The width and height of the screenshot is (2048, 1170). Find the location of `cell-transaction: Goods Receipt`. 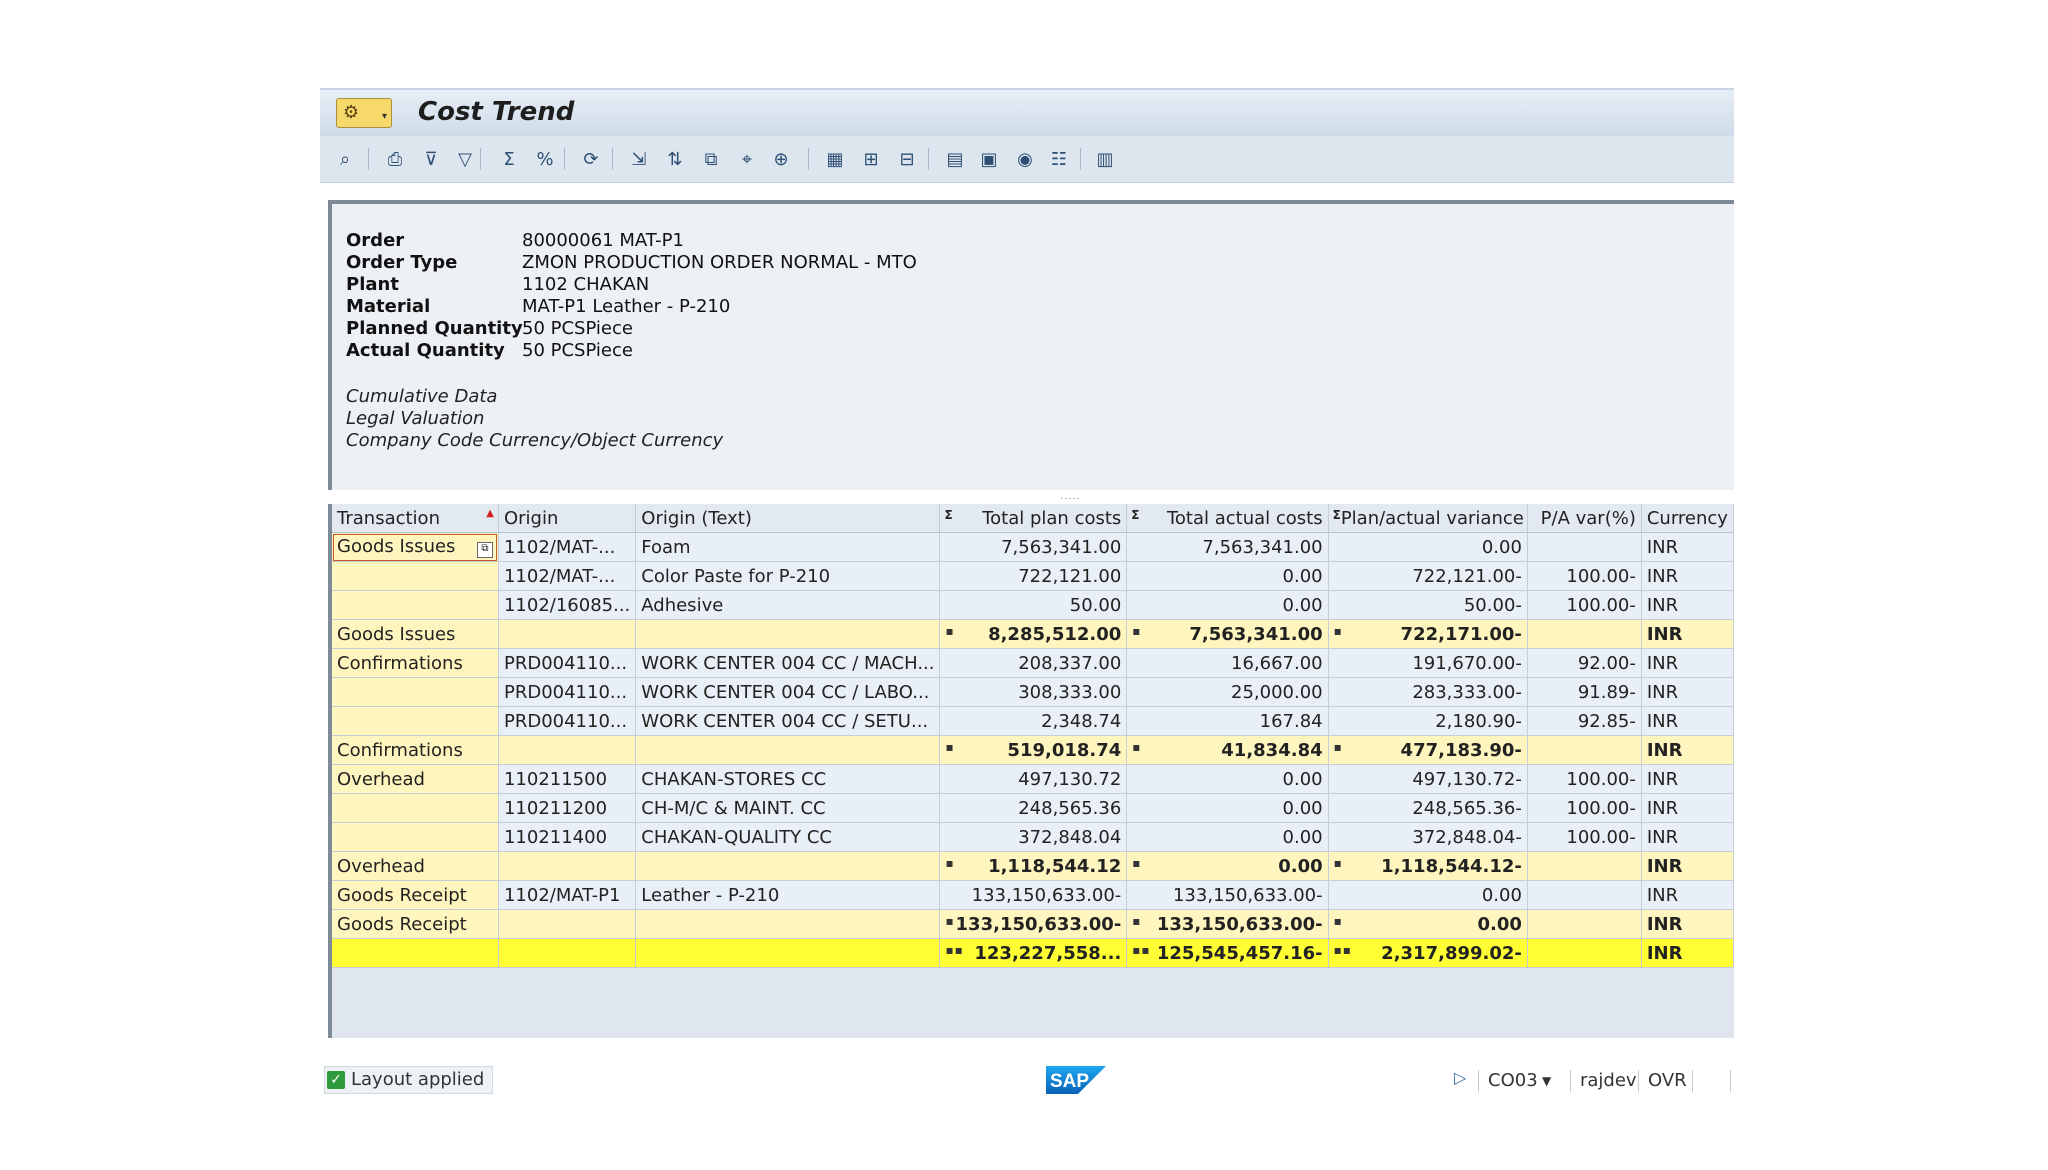

cell-transaction: Goods Receipt is located at coordinates (415, 924).